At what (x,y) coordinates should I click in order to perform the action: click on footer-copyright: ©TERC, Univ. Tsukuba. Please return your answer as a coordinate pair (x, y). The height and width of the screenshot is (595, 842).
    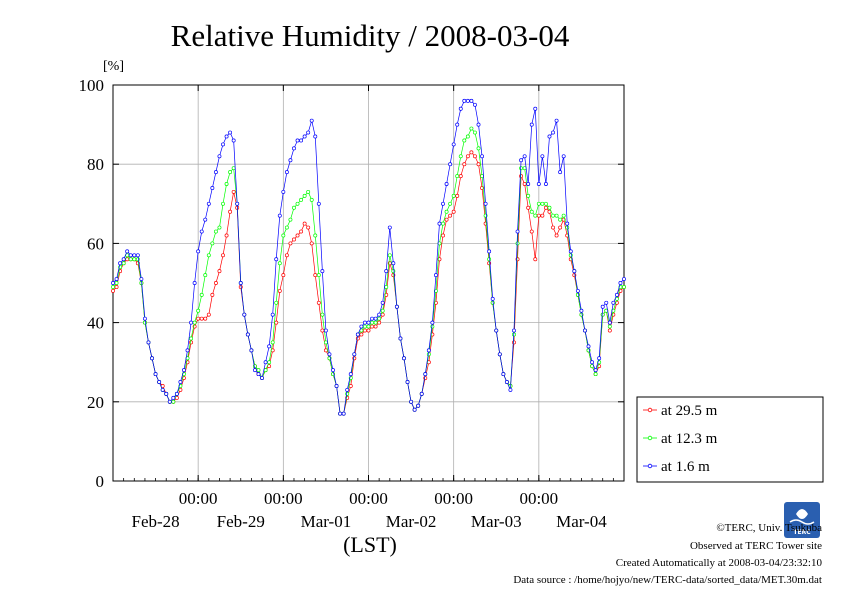
    Looking at the image, I should click on (769, 528).